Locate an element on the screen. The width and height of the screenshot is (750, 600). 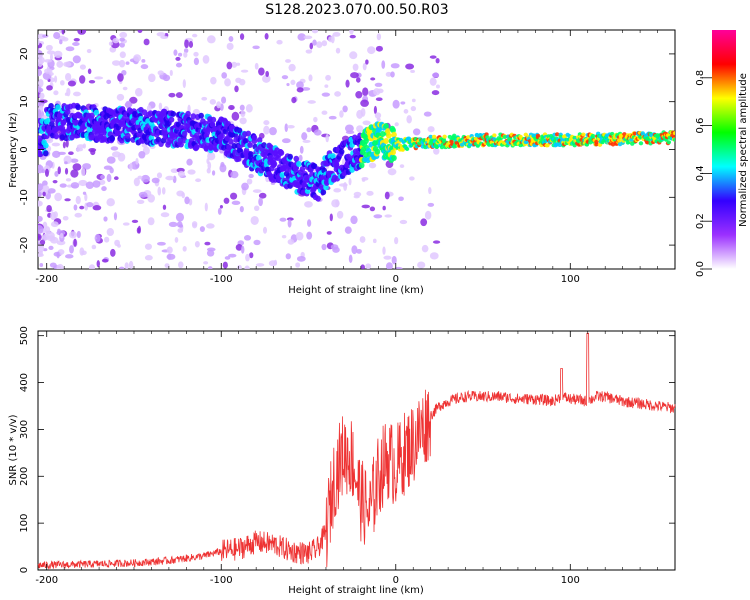
snr-ylabel: SNR (10 * v/v) is located at coordinates (13, 449).